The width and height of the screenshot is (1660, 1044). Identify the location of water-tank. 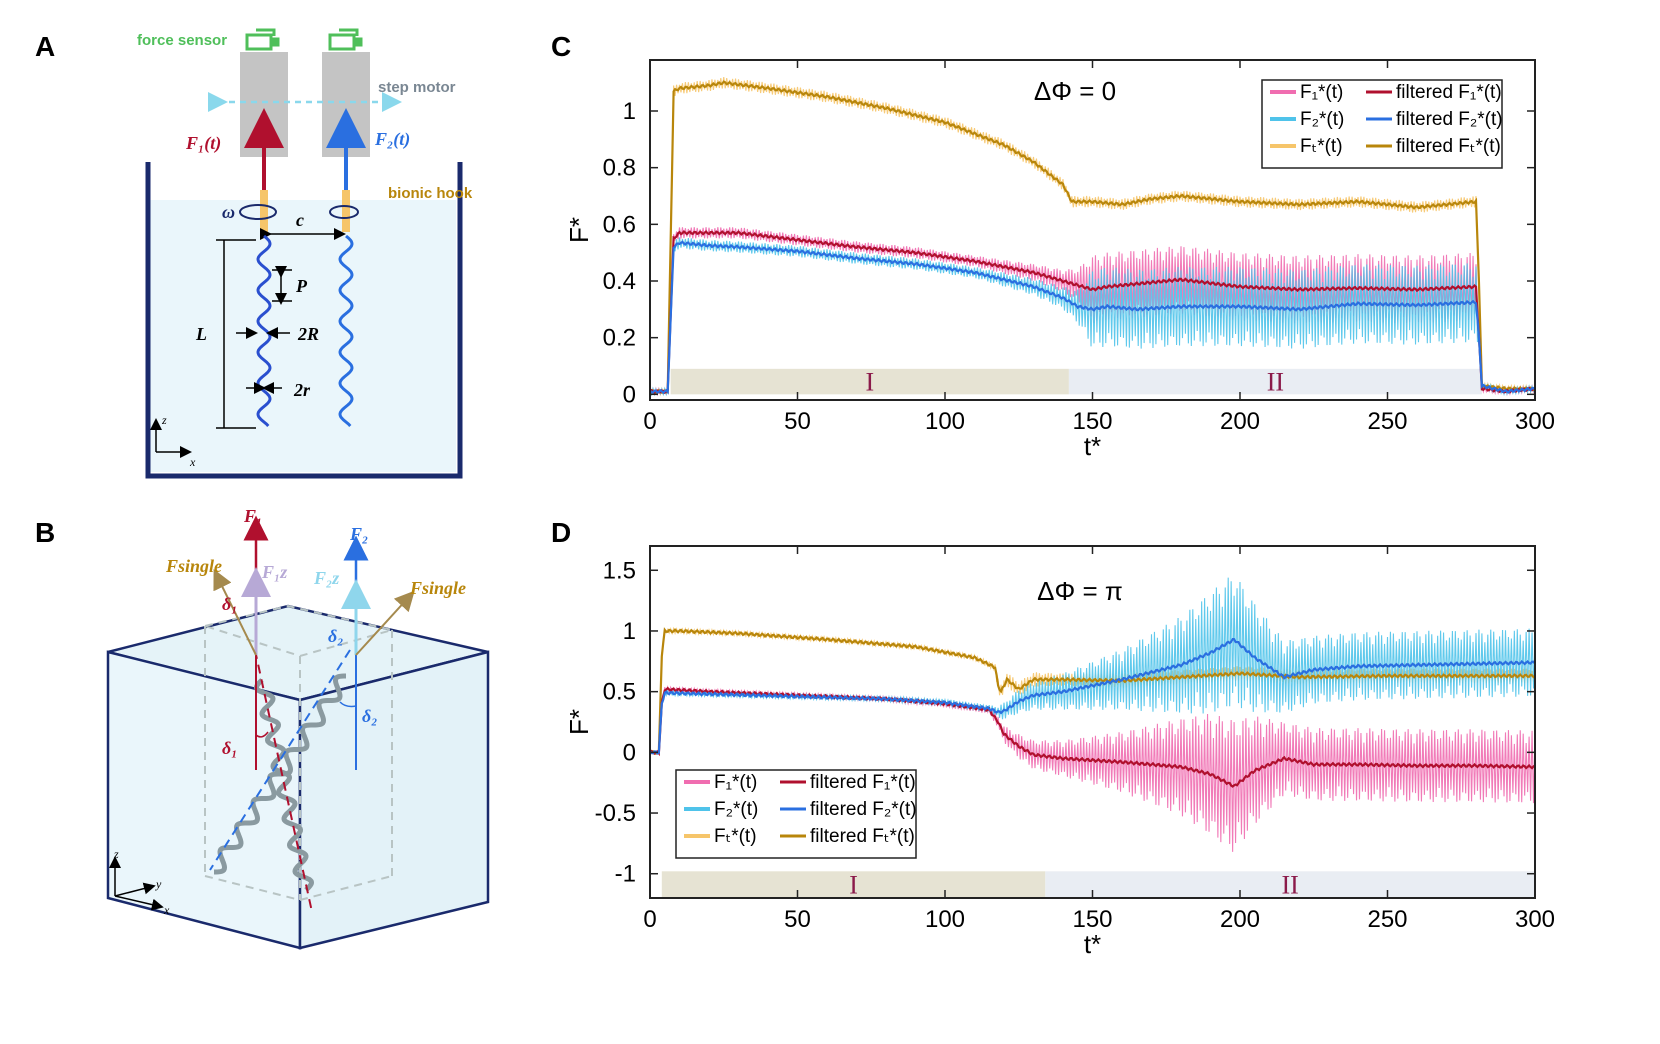
(304, 320).